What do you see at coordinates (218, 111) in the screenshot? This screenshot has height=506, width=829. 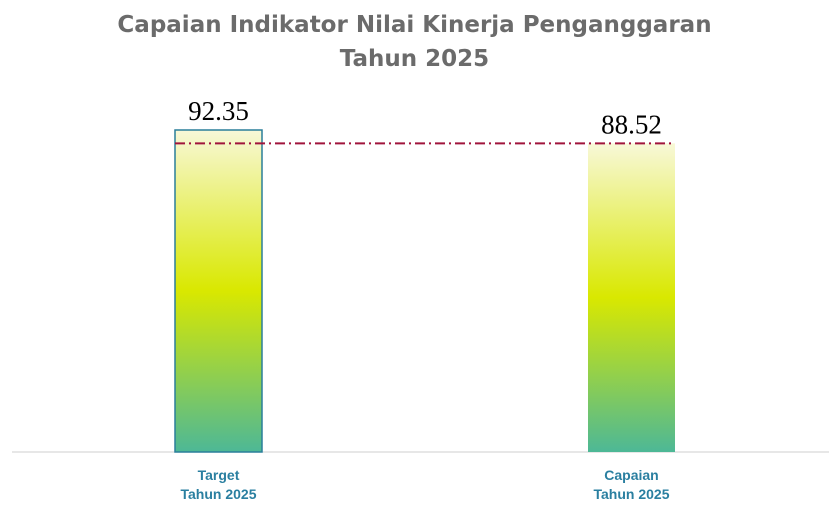 I see `value-label: 92.35` at bounding box center [218, 111].